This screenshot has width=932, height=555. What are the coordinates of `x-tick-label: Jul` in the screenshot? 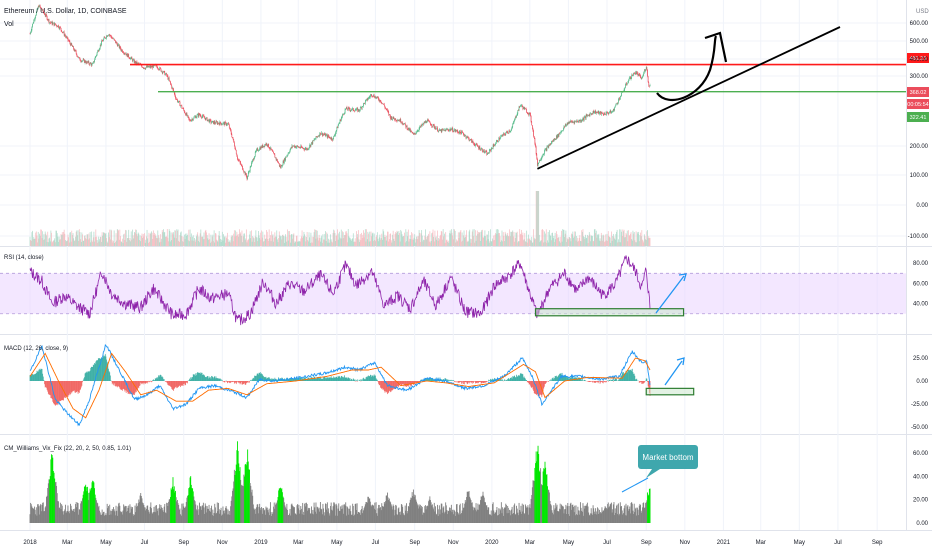 It's located at (145, 543).